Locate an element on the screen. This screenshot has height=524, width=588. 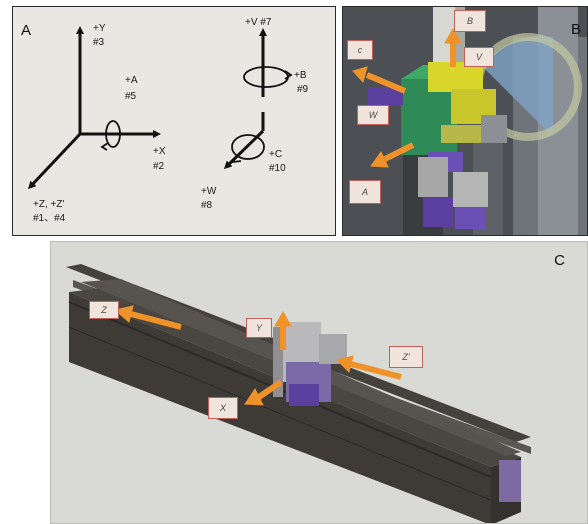
linear-axes-triad is located at coordinates (94, 108).